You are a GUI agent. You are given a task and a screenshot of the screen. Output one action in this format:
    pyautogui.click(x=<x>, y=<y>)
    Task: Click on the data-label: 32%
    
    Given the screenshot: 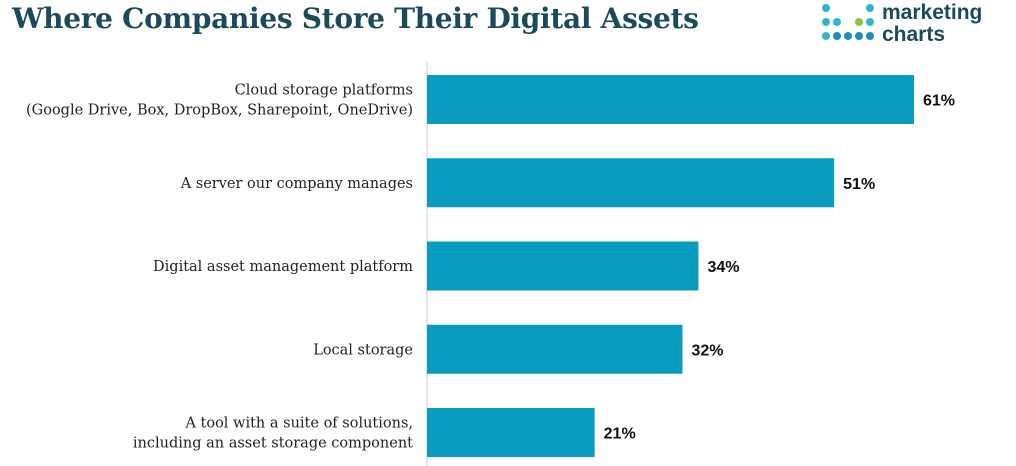 What is the action you would take?
    pyautogui.click(x=707, y=350)
    